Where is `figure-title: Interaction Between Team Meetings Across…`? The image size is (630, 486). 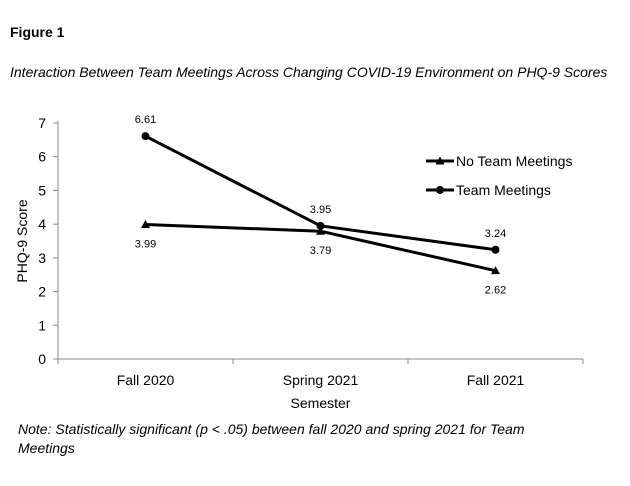 figure-title: Interaction Between Team Meetings Across… is located at coordinates (309, 72).